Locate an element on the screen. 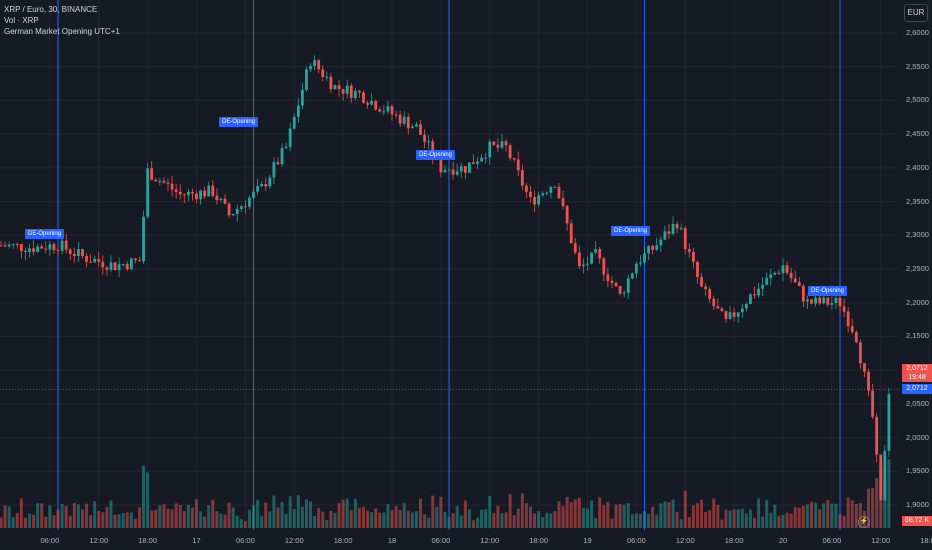 The width and height of the screenshot is (932, 550). volume-legend: Vol · XRP is located at coordinates (21, 20).